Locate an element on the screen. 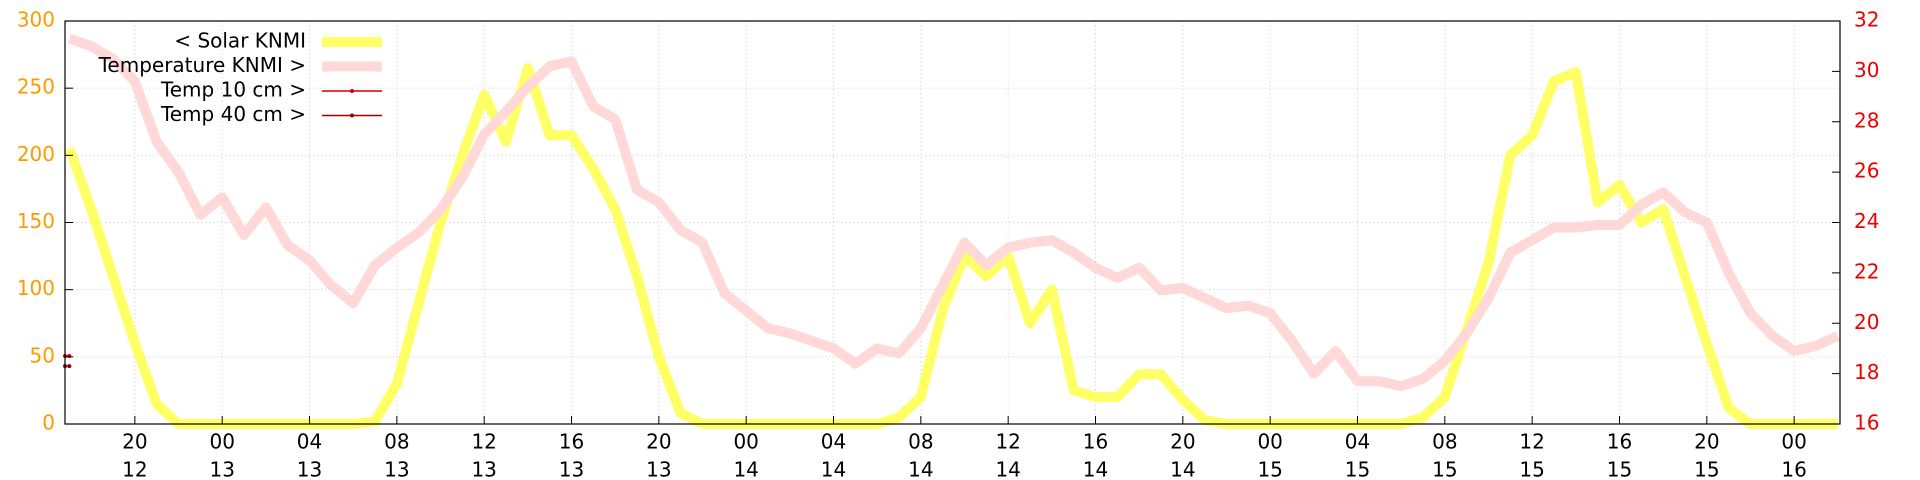 This screenshot has width=1920, height=480. y-tick-label: 250 is located at coordinates (36, 87).